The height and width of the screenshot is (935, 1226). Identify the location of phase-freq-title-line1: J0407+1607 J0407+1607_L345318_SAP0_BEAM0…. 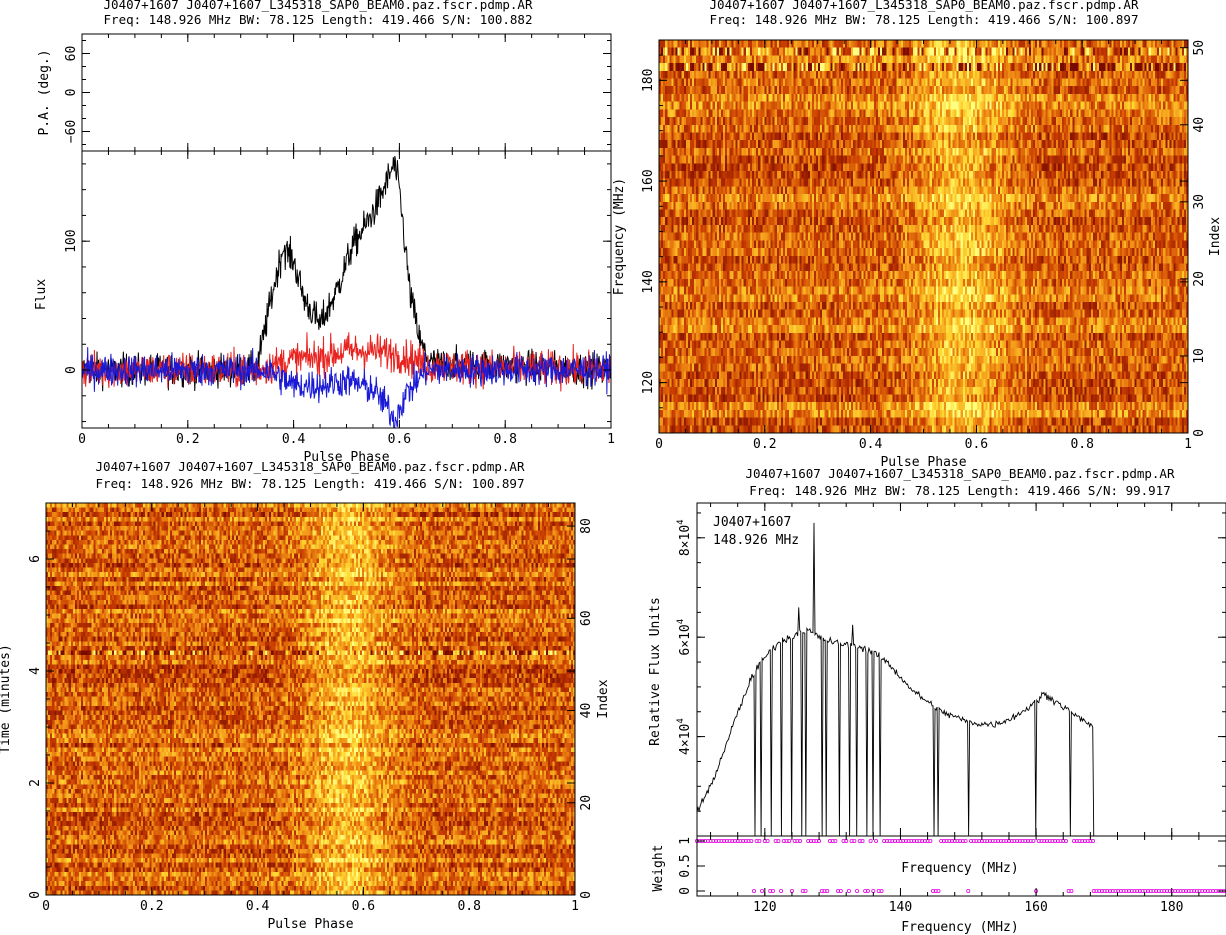
(924, 6).